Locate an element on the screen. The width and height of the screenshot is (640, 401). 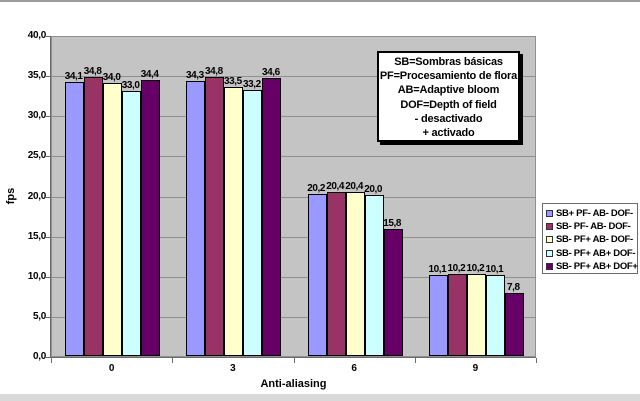
bar-value-label: 20,0 is located at coordinates (373, 189).